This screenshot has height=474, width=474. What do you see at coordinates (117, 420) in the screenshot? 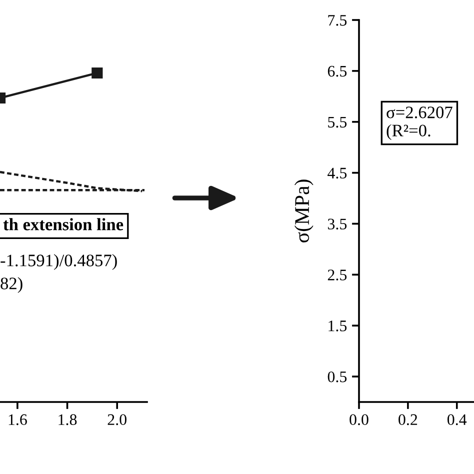
I see `x-tick-label: 2.0` at bounding box center [117, 420].